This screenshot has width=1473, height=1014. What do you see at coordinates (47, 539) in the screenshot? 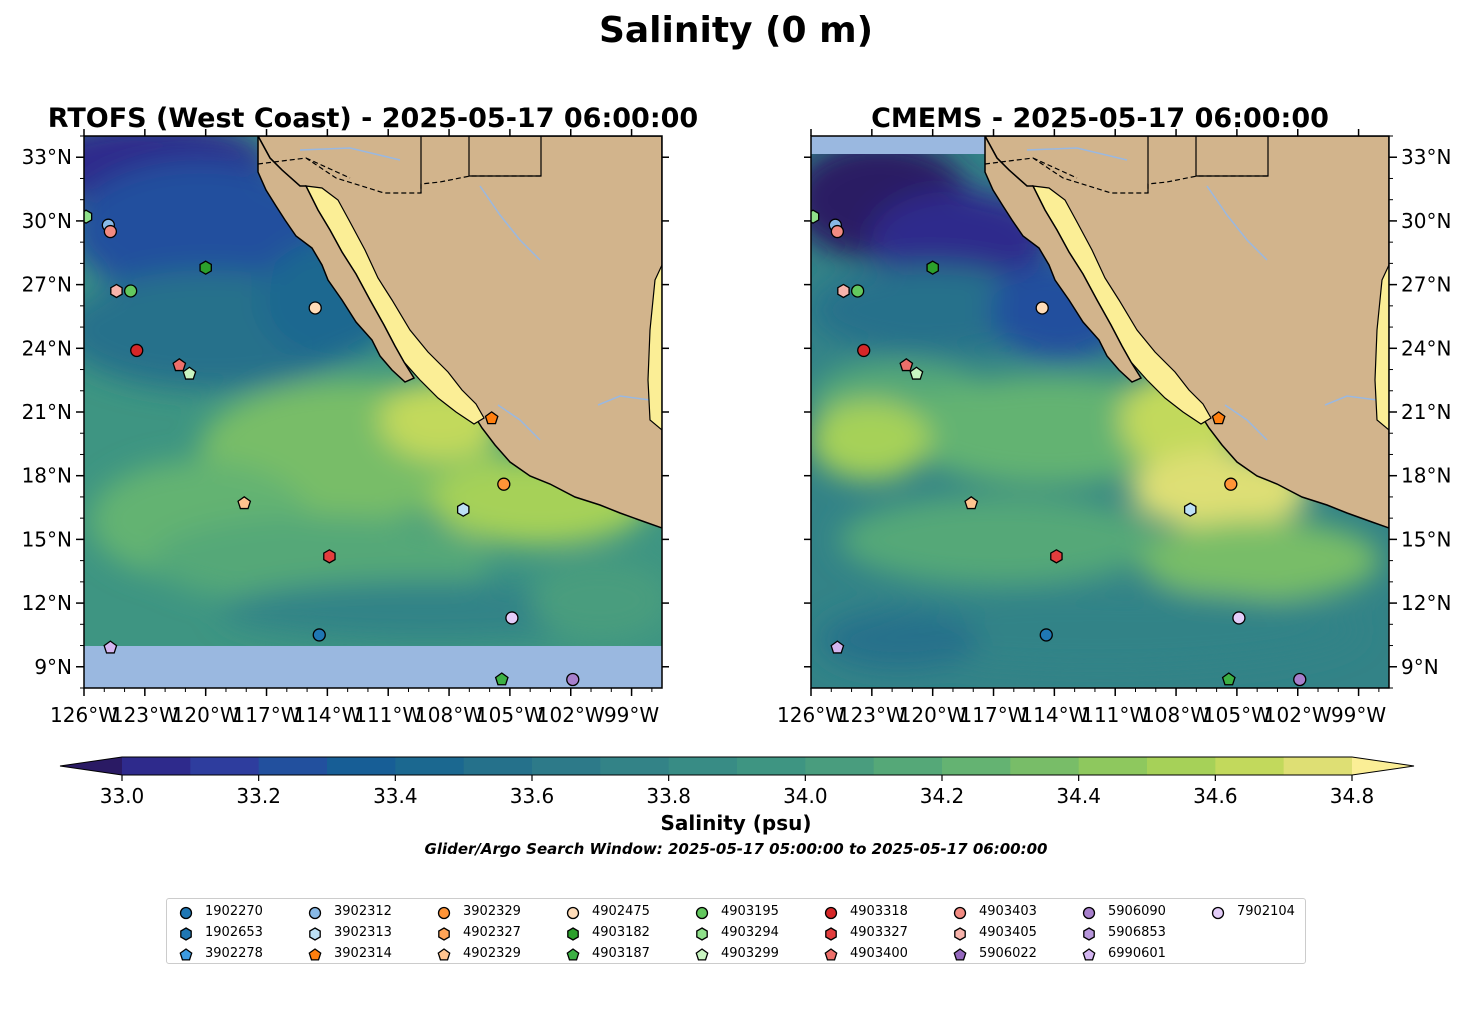
I see `lat-tick-label: 15°N` at bounding box center [47, 539].